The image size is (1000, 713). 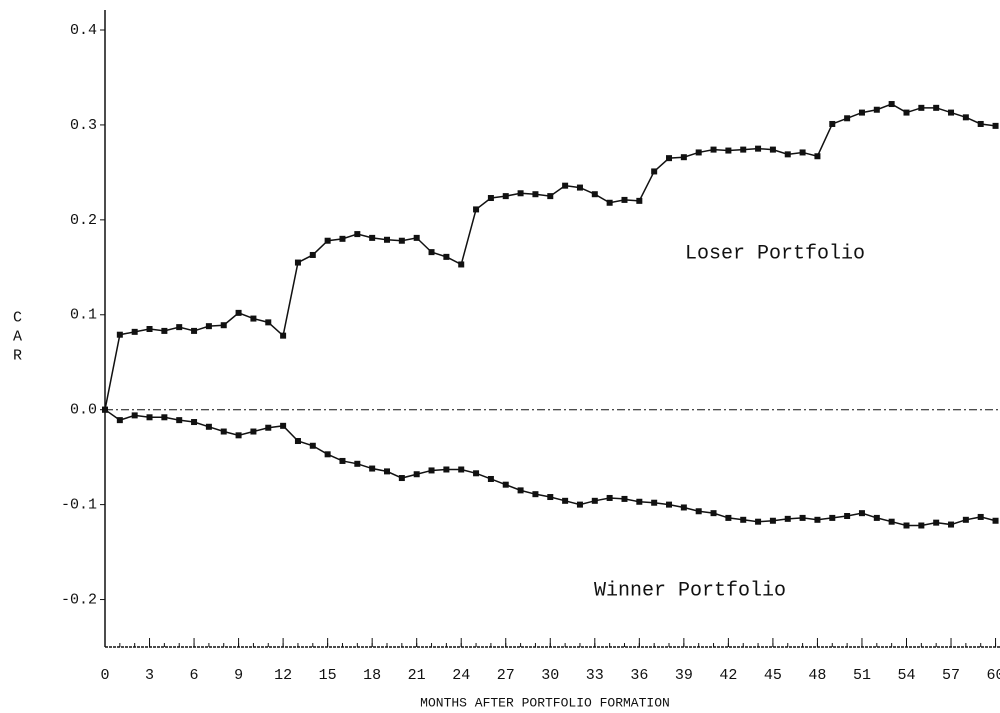 What do you see at coordinates (83, 315) in the screenshot?
I see `y-tick-label: 0.1` at bounding box center [83, 315].